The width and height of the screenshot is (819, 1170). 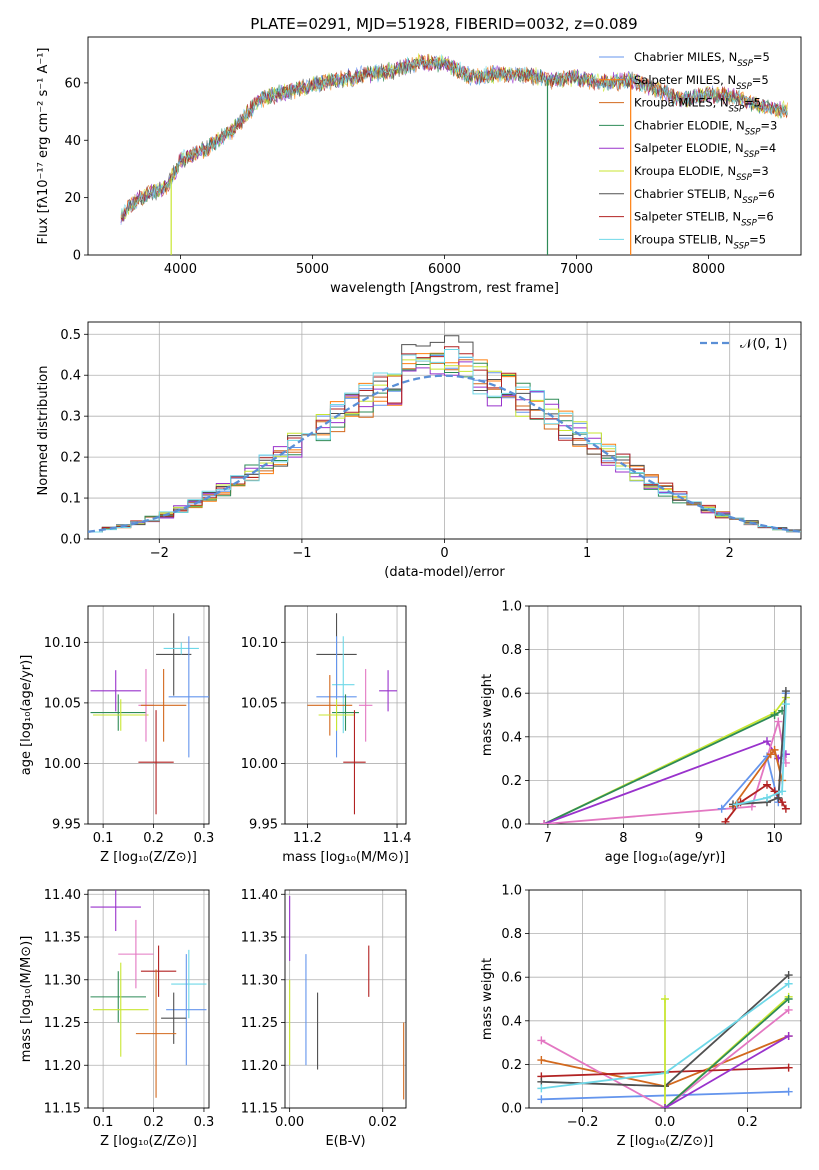 What do you see at coordinates (307, 838) in the screenshot?
I see `x-tick-label: 11.2` at bounding box center [307, 838].